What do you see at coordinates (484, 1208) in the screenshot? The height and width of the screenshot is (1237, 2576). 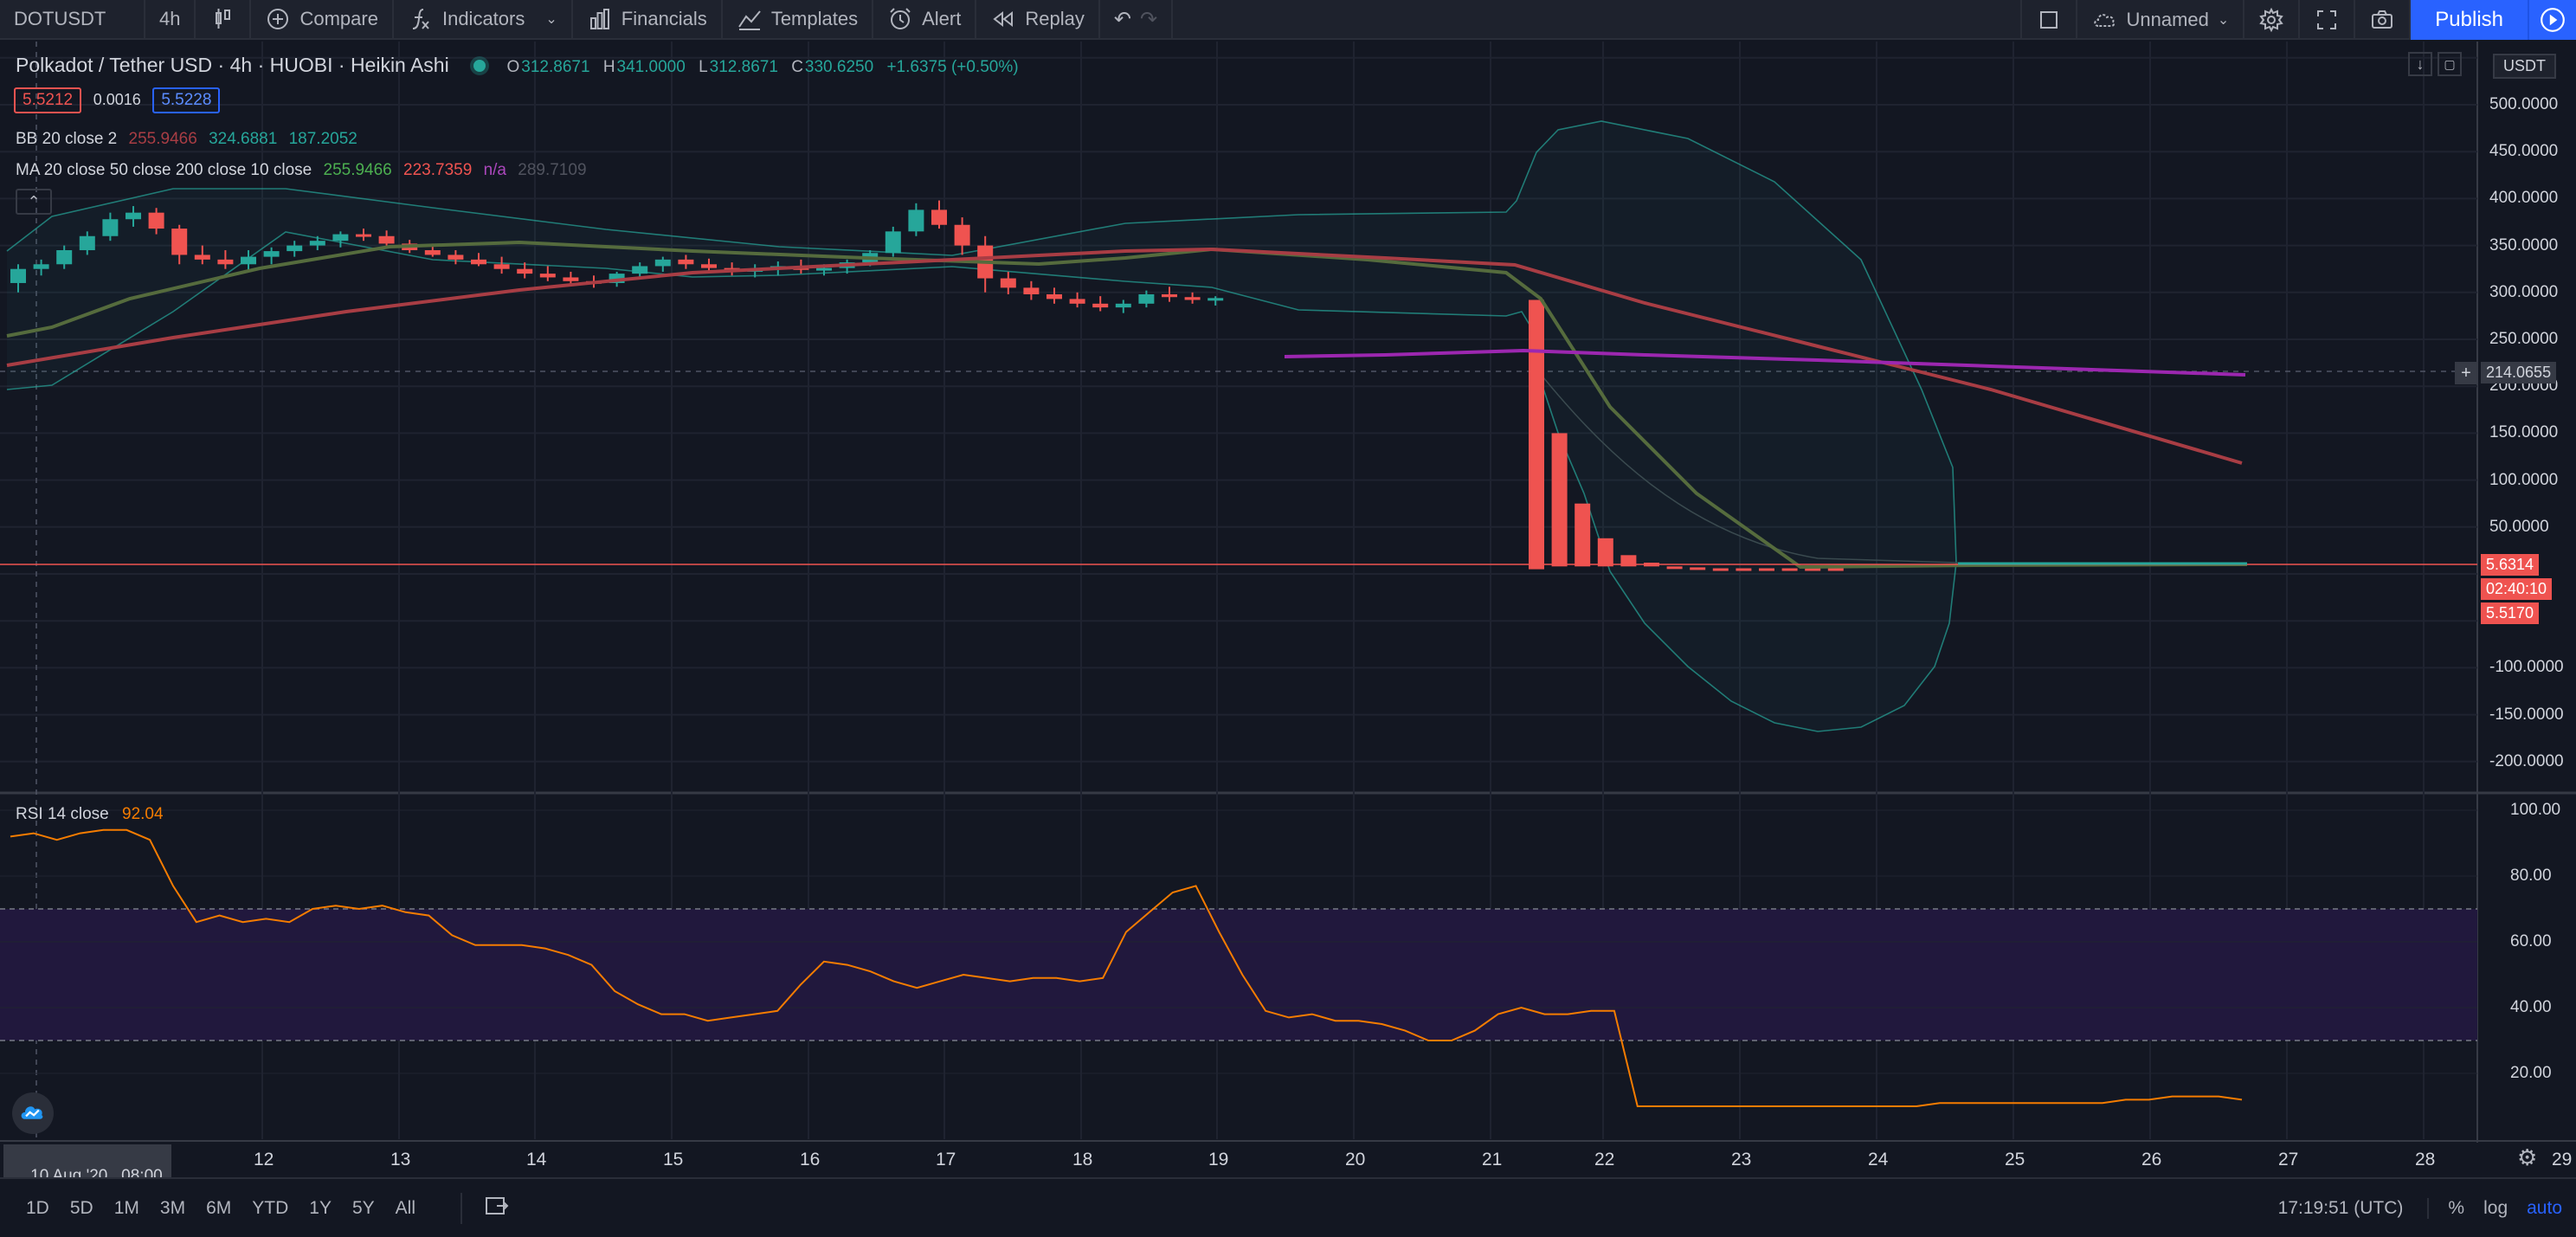 I see `goto-date-button` at bounding box center [484, 1208].